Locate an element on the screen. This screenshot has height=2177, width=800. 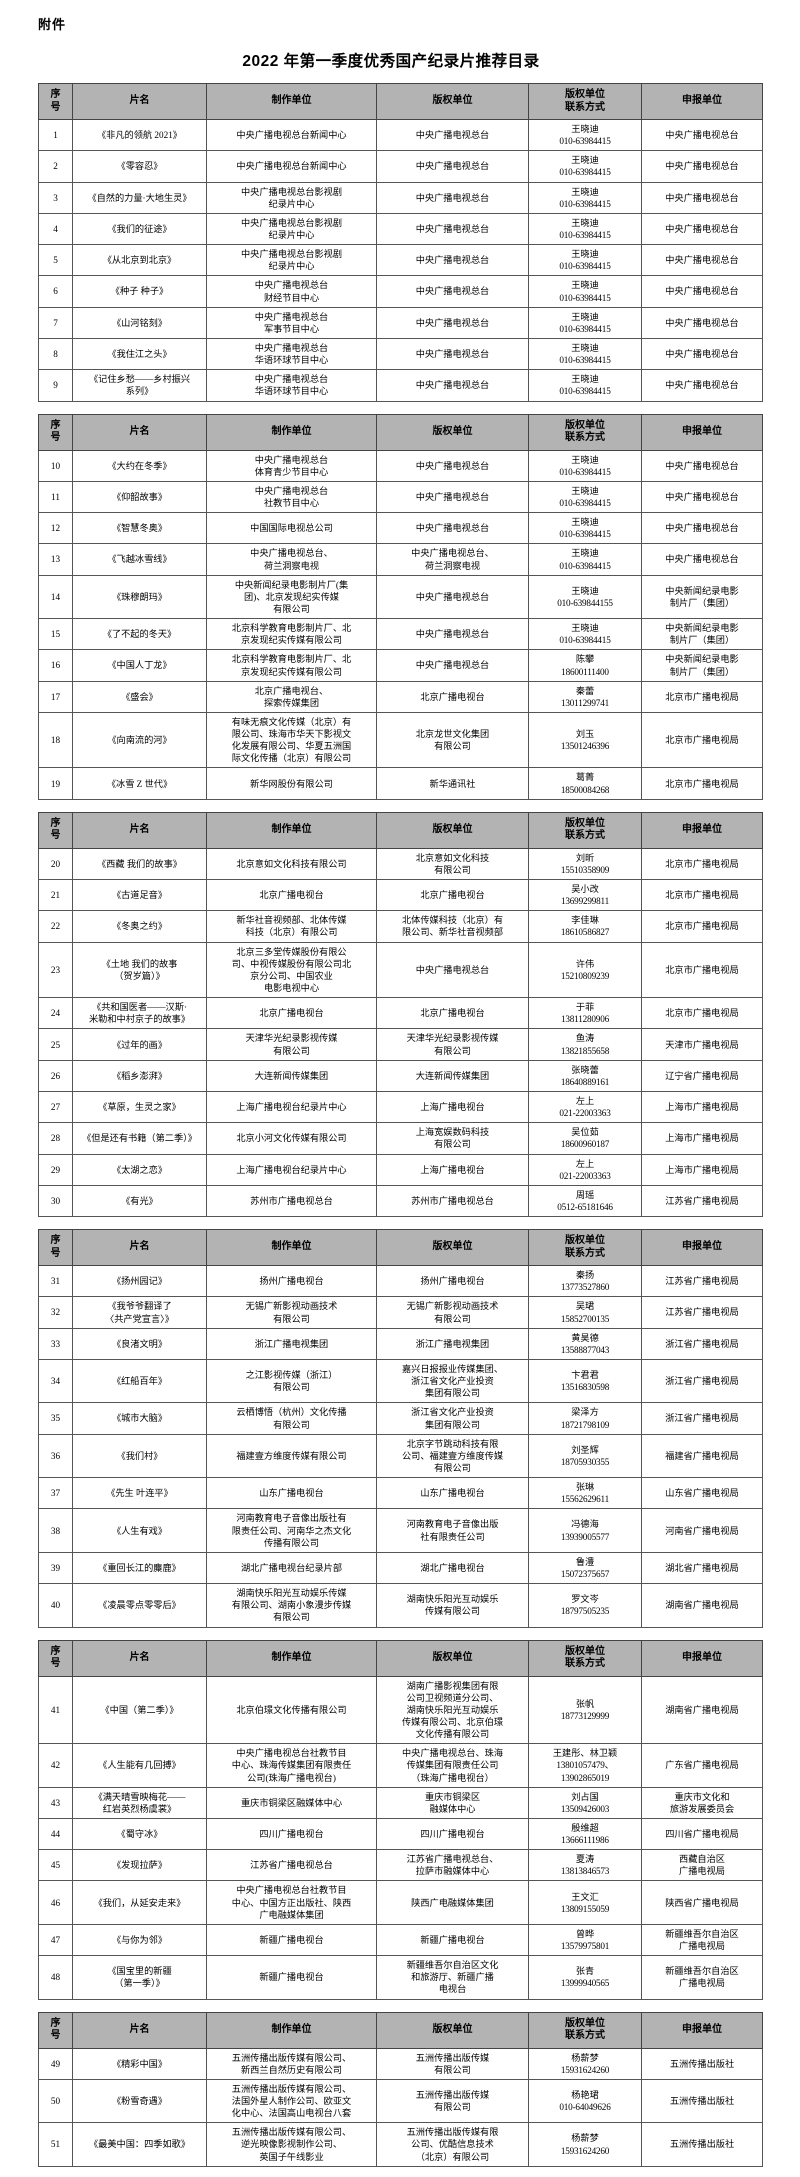
producer-cell: 中央广播电视总台影视剧 纪录片中心 is located at coordinates (291, 229).